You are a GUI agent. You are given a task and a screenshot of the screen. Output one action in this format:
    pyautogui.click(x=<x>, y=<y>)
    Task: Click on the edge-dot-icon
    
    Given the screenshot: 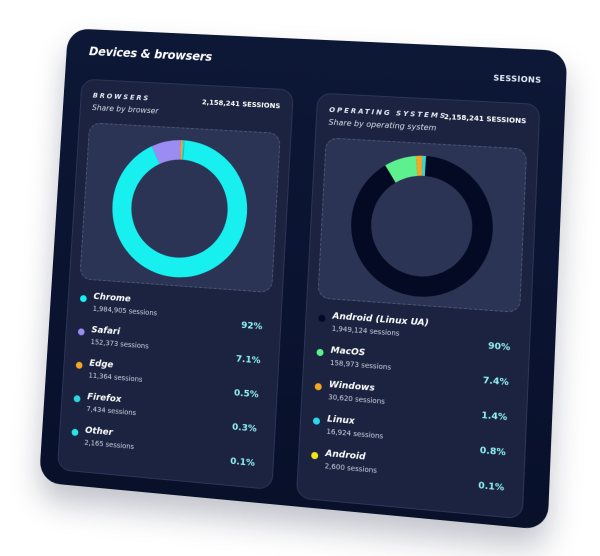 What is the action you would take?
    pyautogui.click(x=79, y=365)
    